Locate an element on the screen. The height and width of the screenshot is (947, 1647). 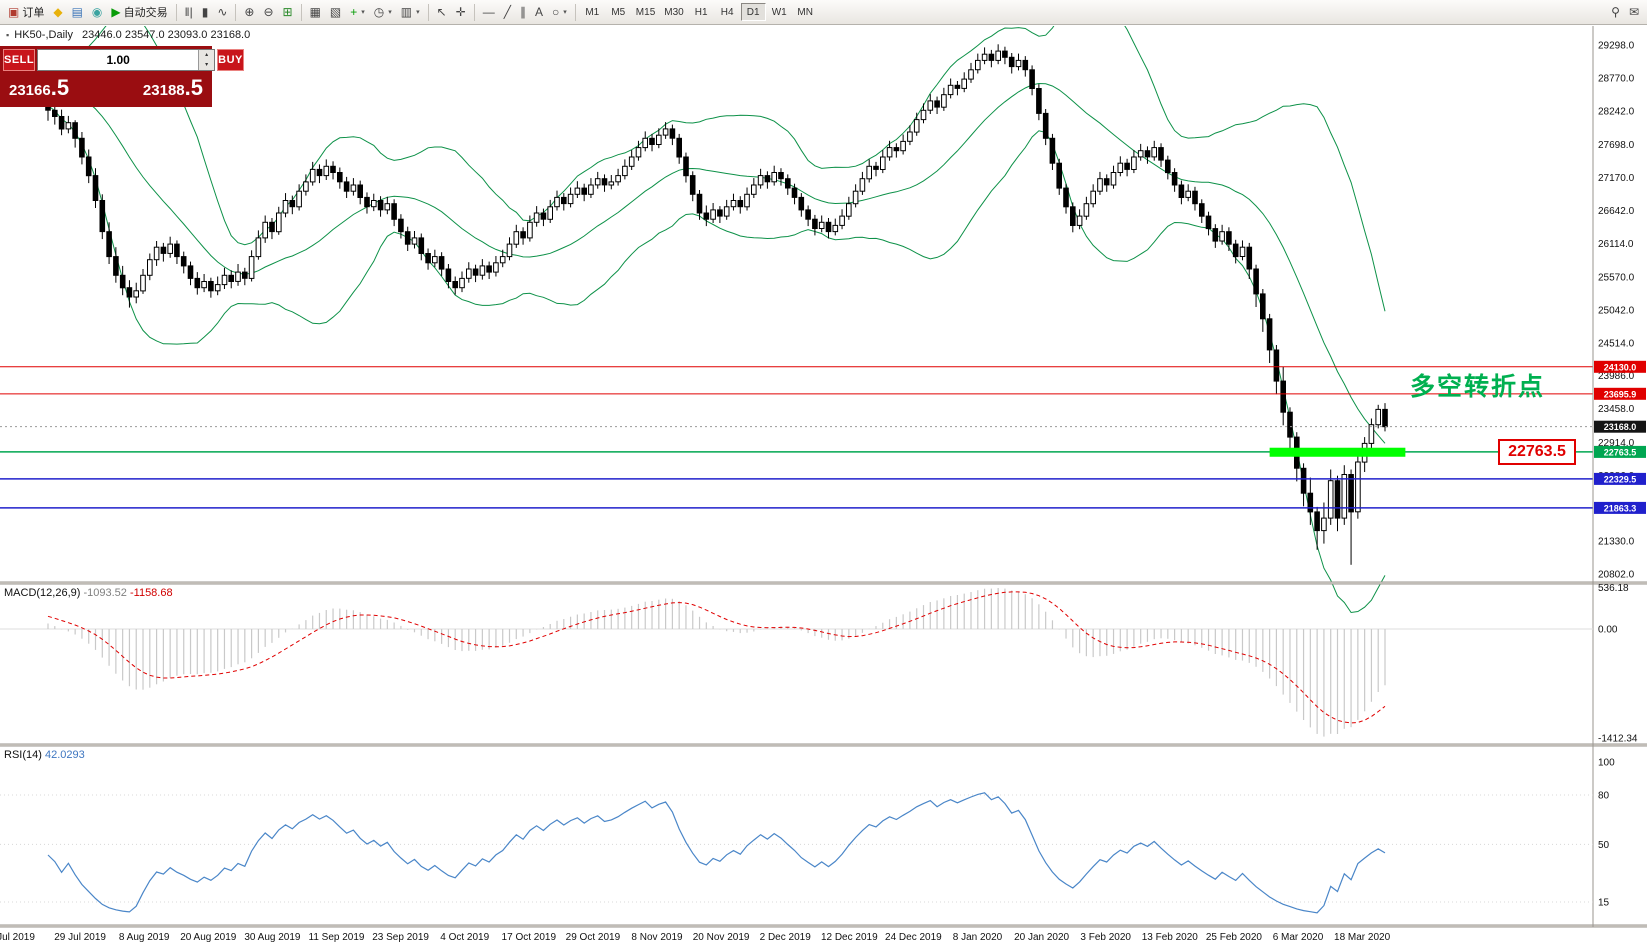
macd-indicator-header: MACD(12,26,9) -1093.52 -1158.68 is located at coordinates (88, 593).